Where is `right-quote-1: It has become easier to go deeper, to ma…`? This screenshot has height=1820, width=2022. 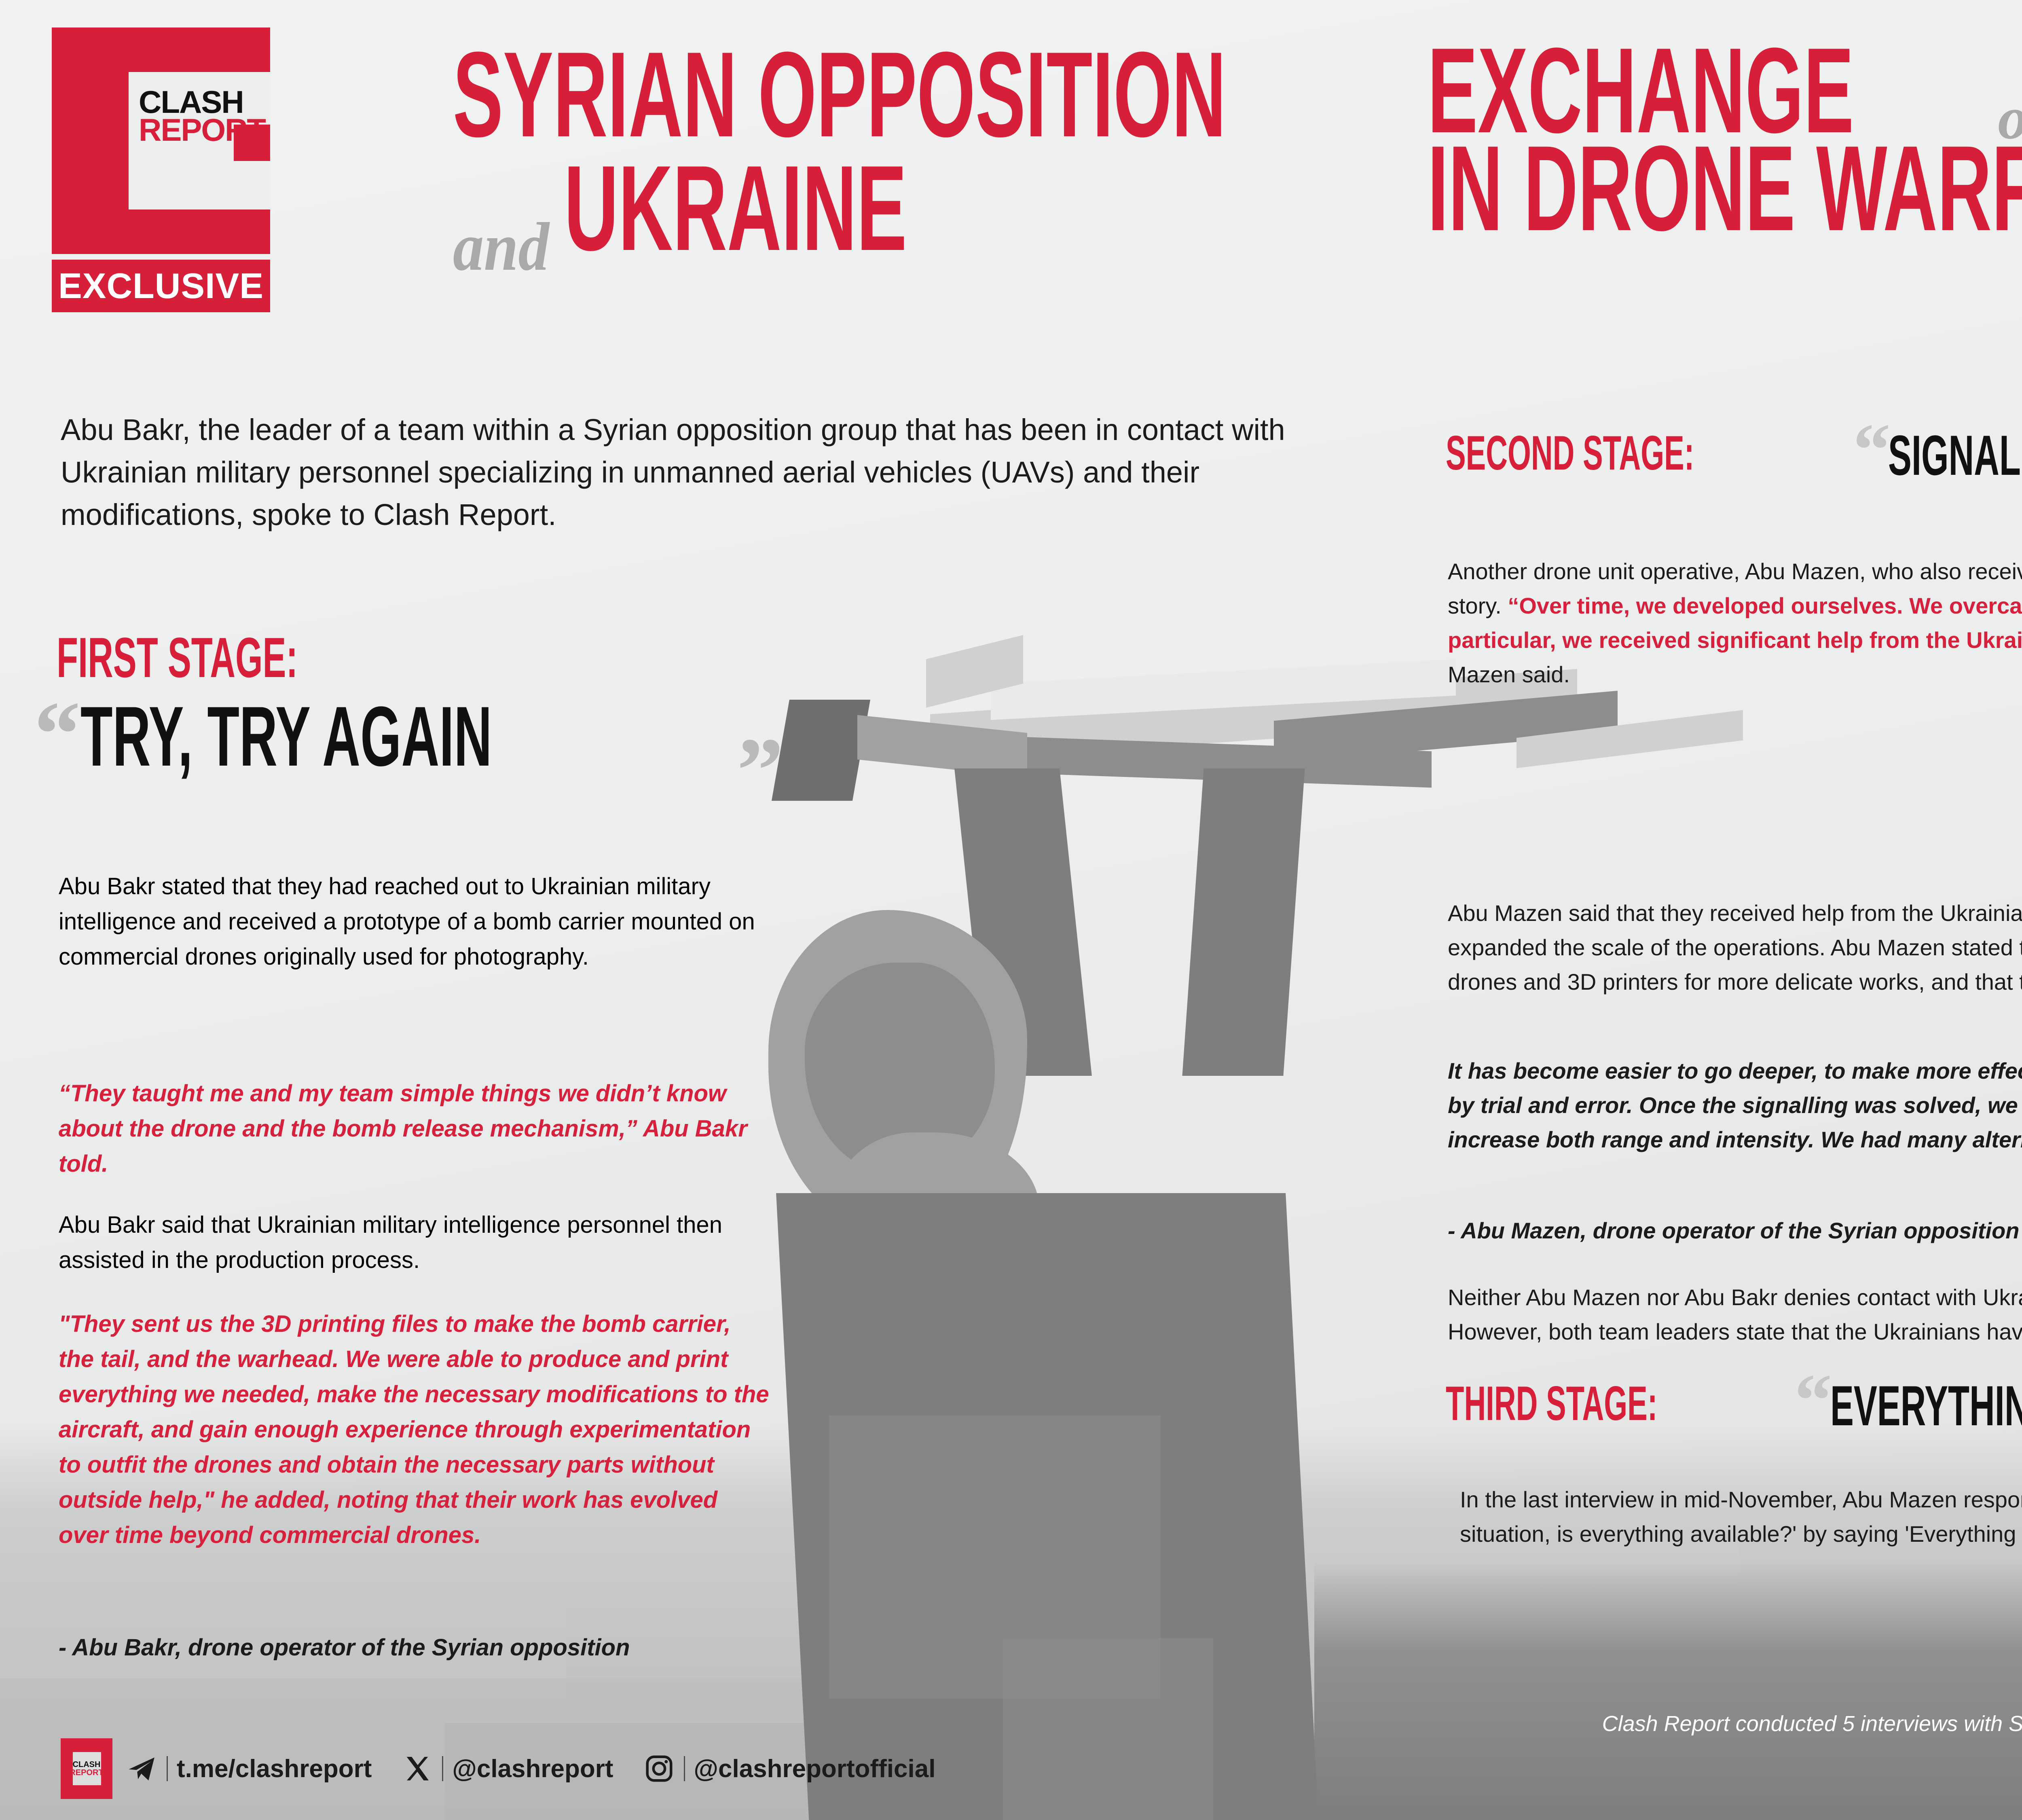 right-quote-1: It has become easier to go deeper, to ma… is located at coordinates (1735, 1105).